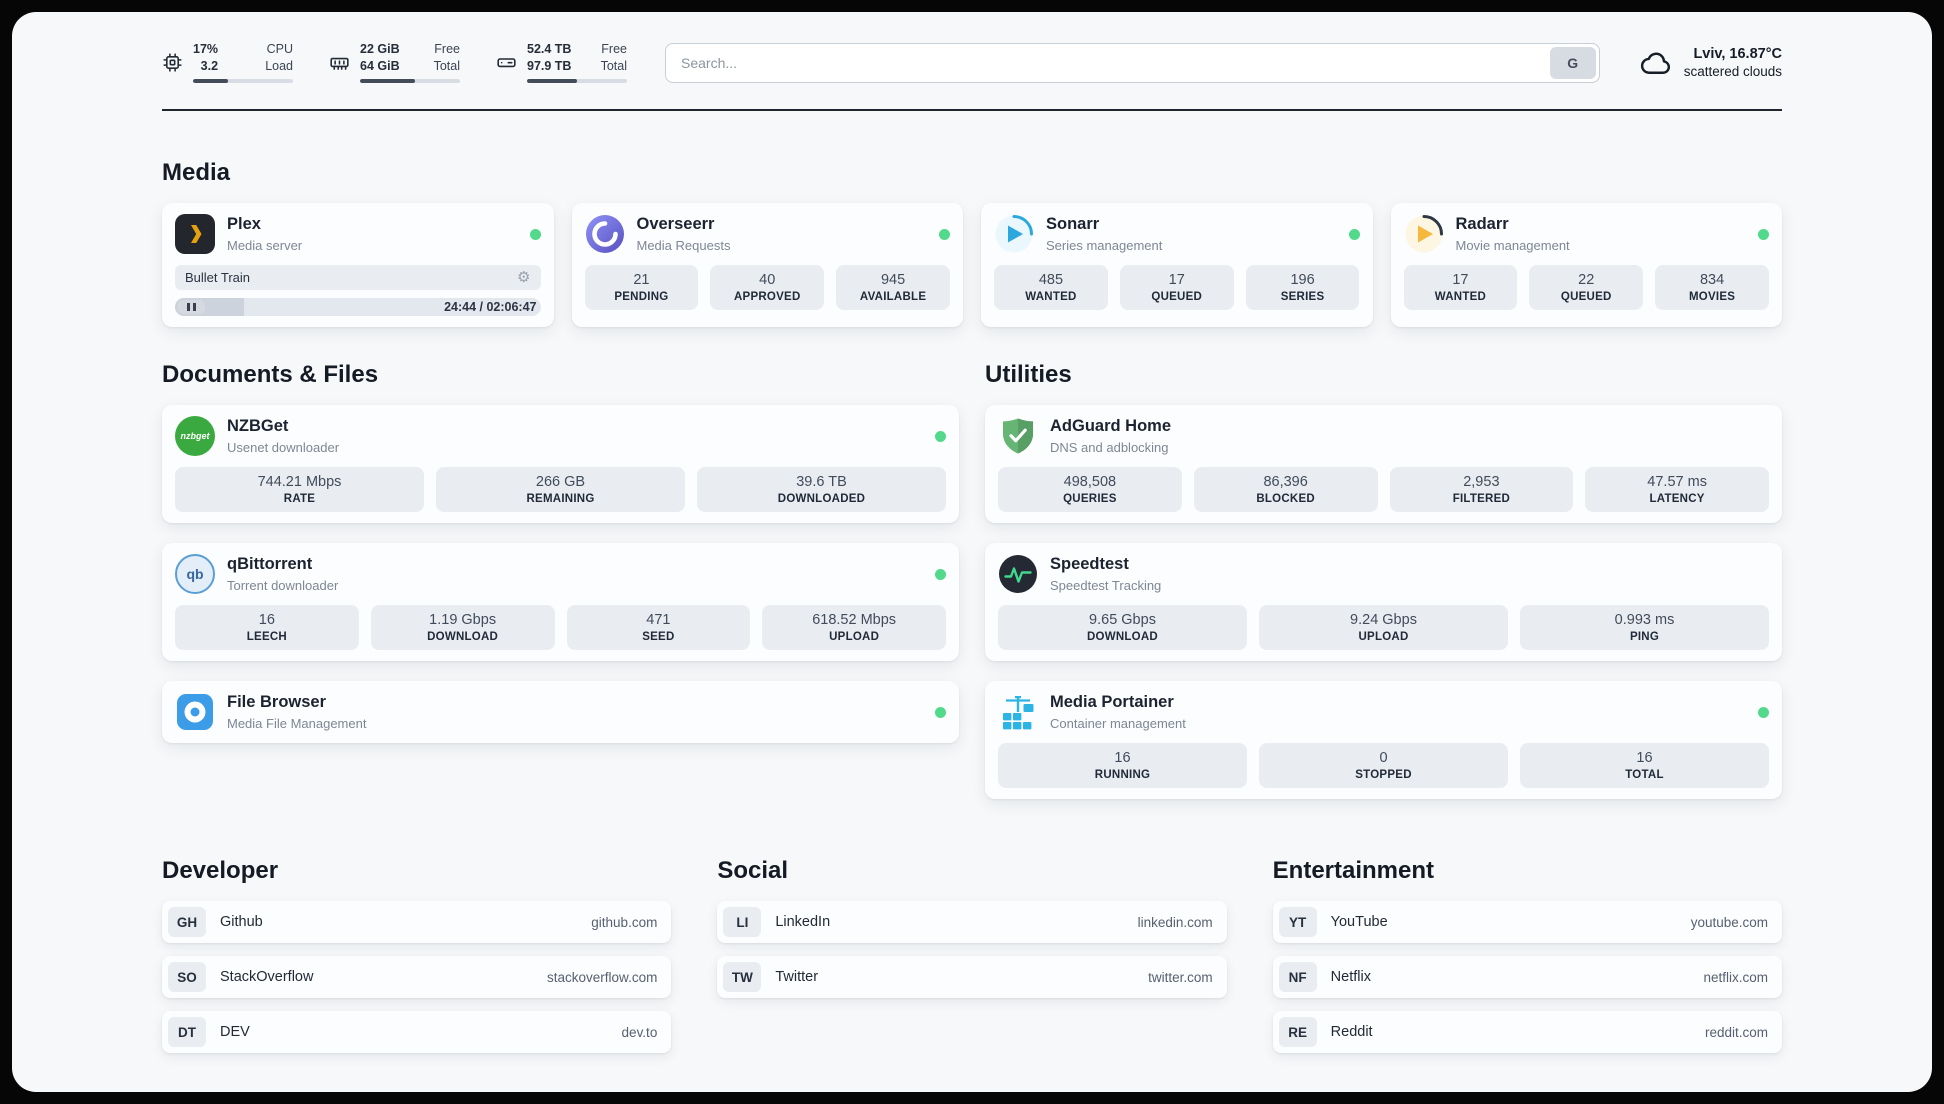  What do you see at coordinates (639, 1032) in the screenshot?
I see `bookmark-url: dev.to` at bounding box center [639, 1032].